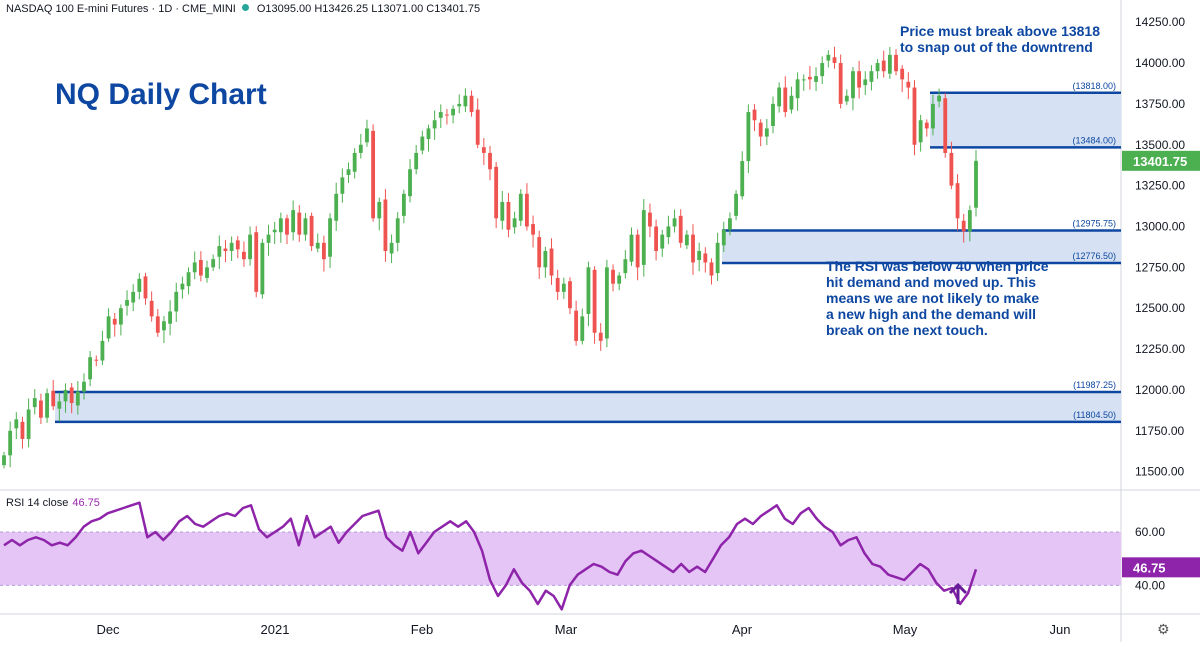 This screenshot has height=647, width=1200. Describe the element at coordinates (560, 559) in the screenshot. I see `rsi-band` at that location.